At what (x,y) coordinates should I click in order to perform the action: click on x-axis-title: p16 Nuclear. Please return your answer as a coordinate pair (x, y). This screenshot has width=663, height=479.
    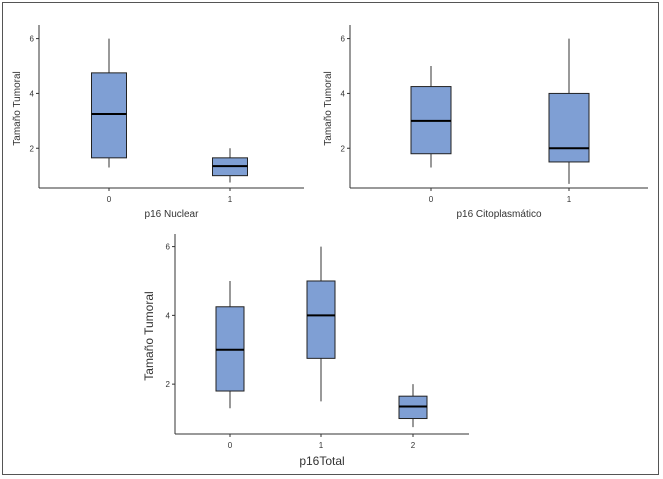
    Looking at the image, I should click on (172, 214).